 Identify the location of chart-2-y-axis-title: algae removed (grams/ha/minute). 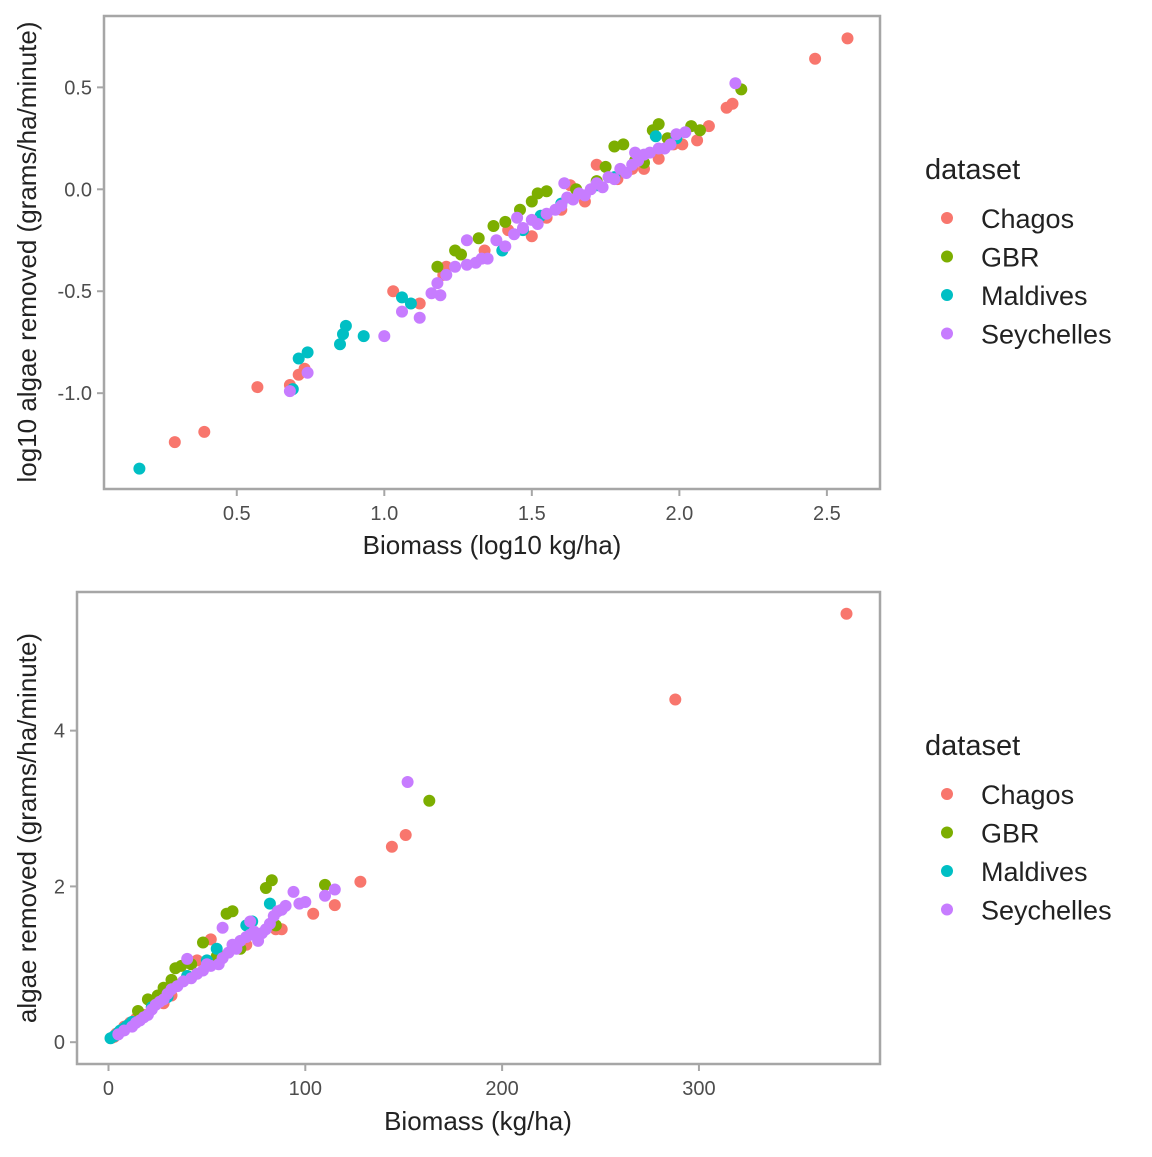
(27, 828).